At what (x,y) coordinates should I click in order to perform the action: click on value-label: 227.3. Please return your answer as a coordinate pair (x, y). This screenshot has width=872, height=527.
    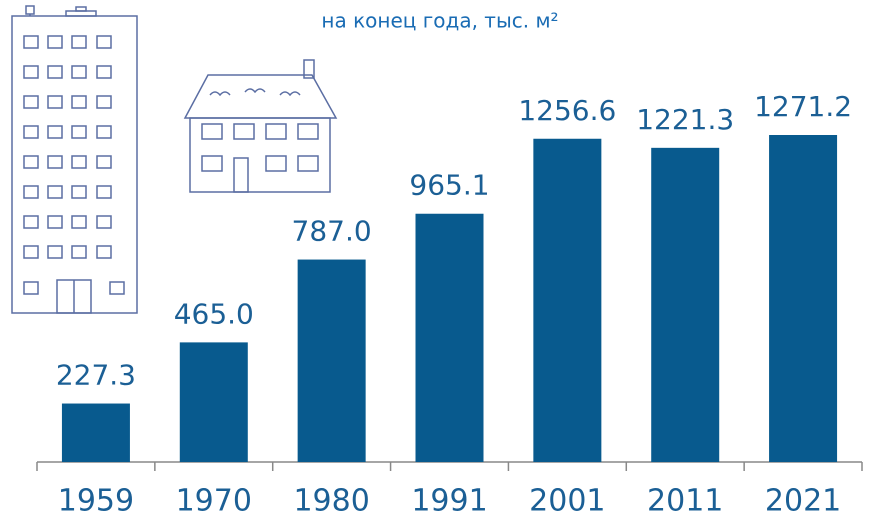
    Looking at the image, I should click on (96, 375).